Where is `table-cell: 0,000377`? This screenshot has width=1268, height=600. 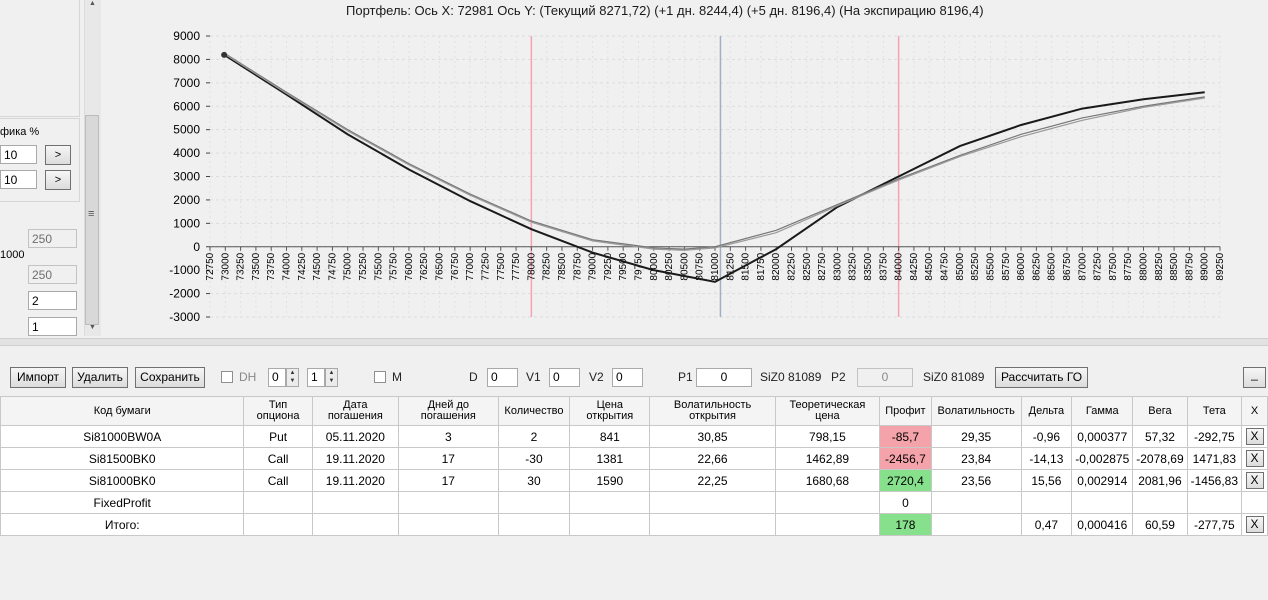 table-cell: 0,000377 is located at coordinates (1102, 436).